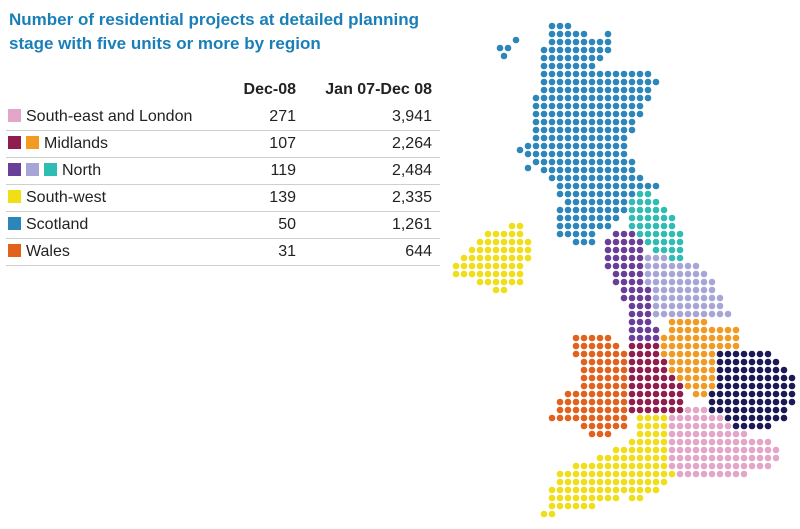 This screenshot has width=800, height=529. I want to click on row-label-text: South-east and London, so click(109, 116).